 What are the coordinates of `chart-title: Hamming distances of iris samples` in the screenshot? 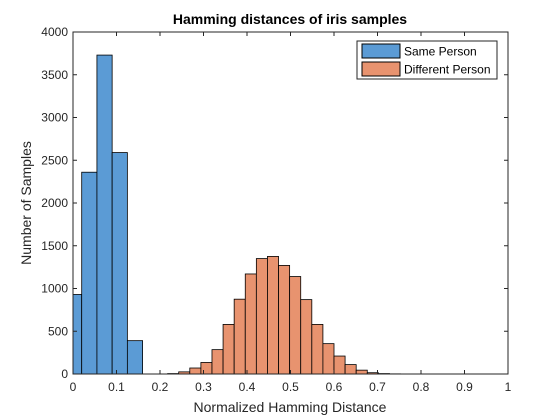 It's located at (290, 19).